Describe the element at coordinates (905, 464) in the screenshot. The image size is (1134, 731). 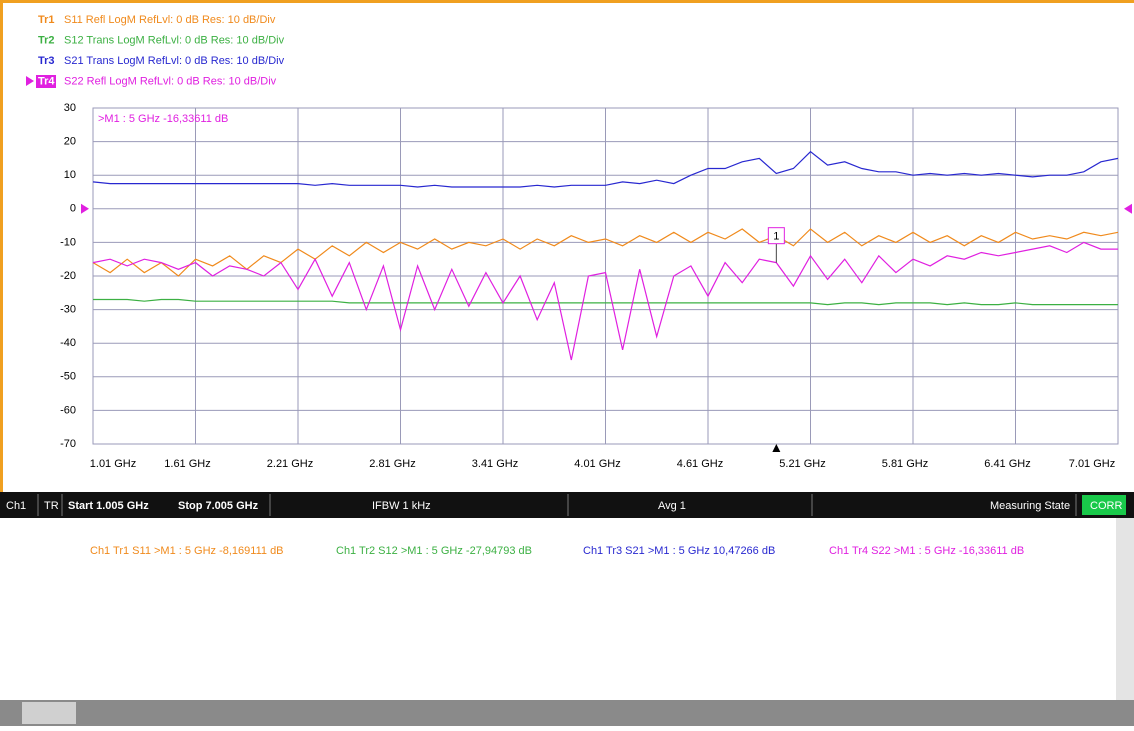
I see `x-tick-label: 5.81 GHz` at that location.